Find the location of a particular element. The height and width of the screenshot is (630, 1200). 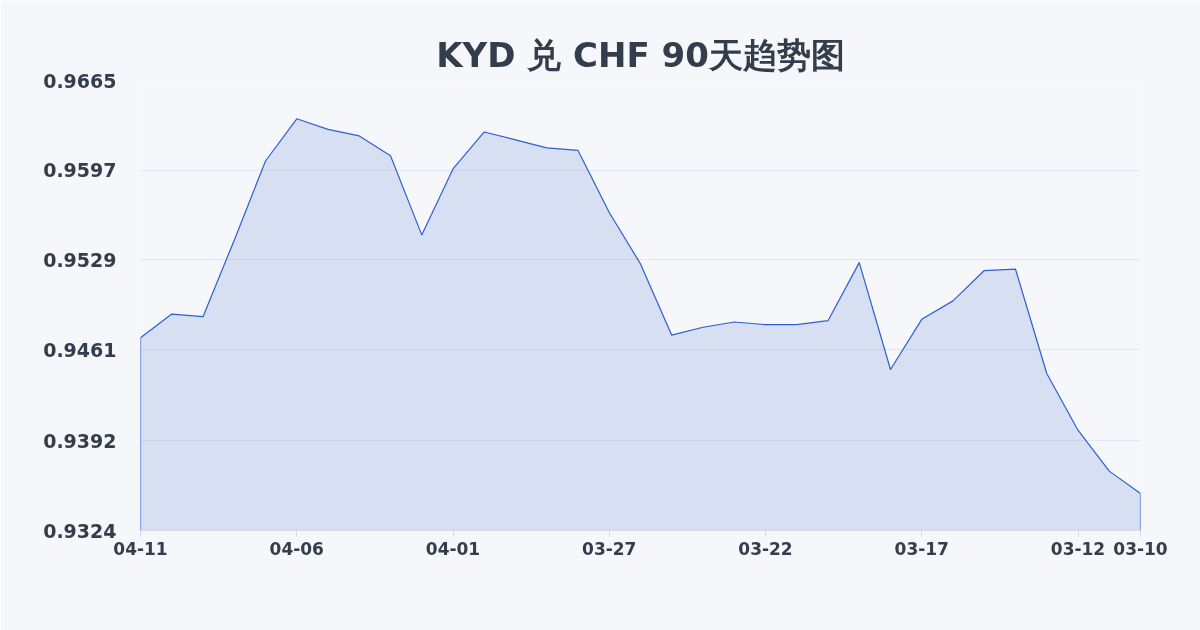

x-tick-label: 03-10 is located at coordinates (1140, 548).